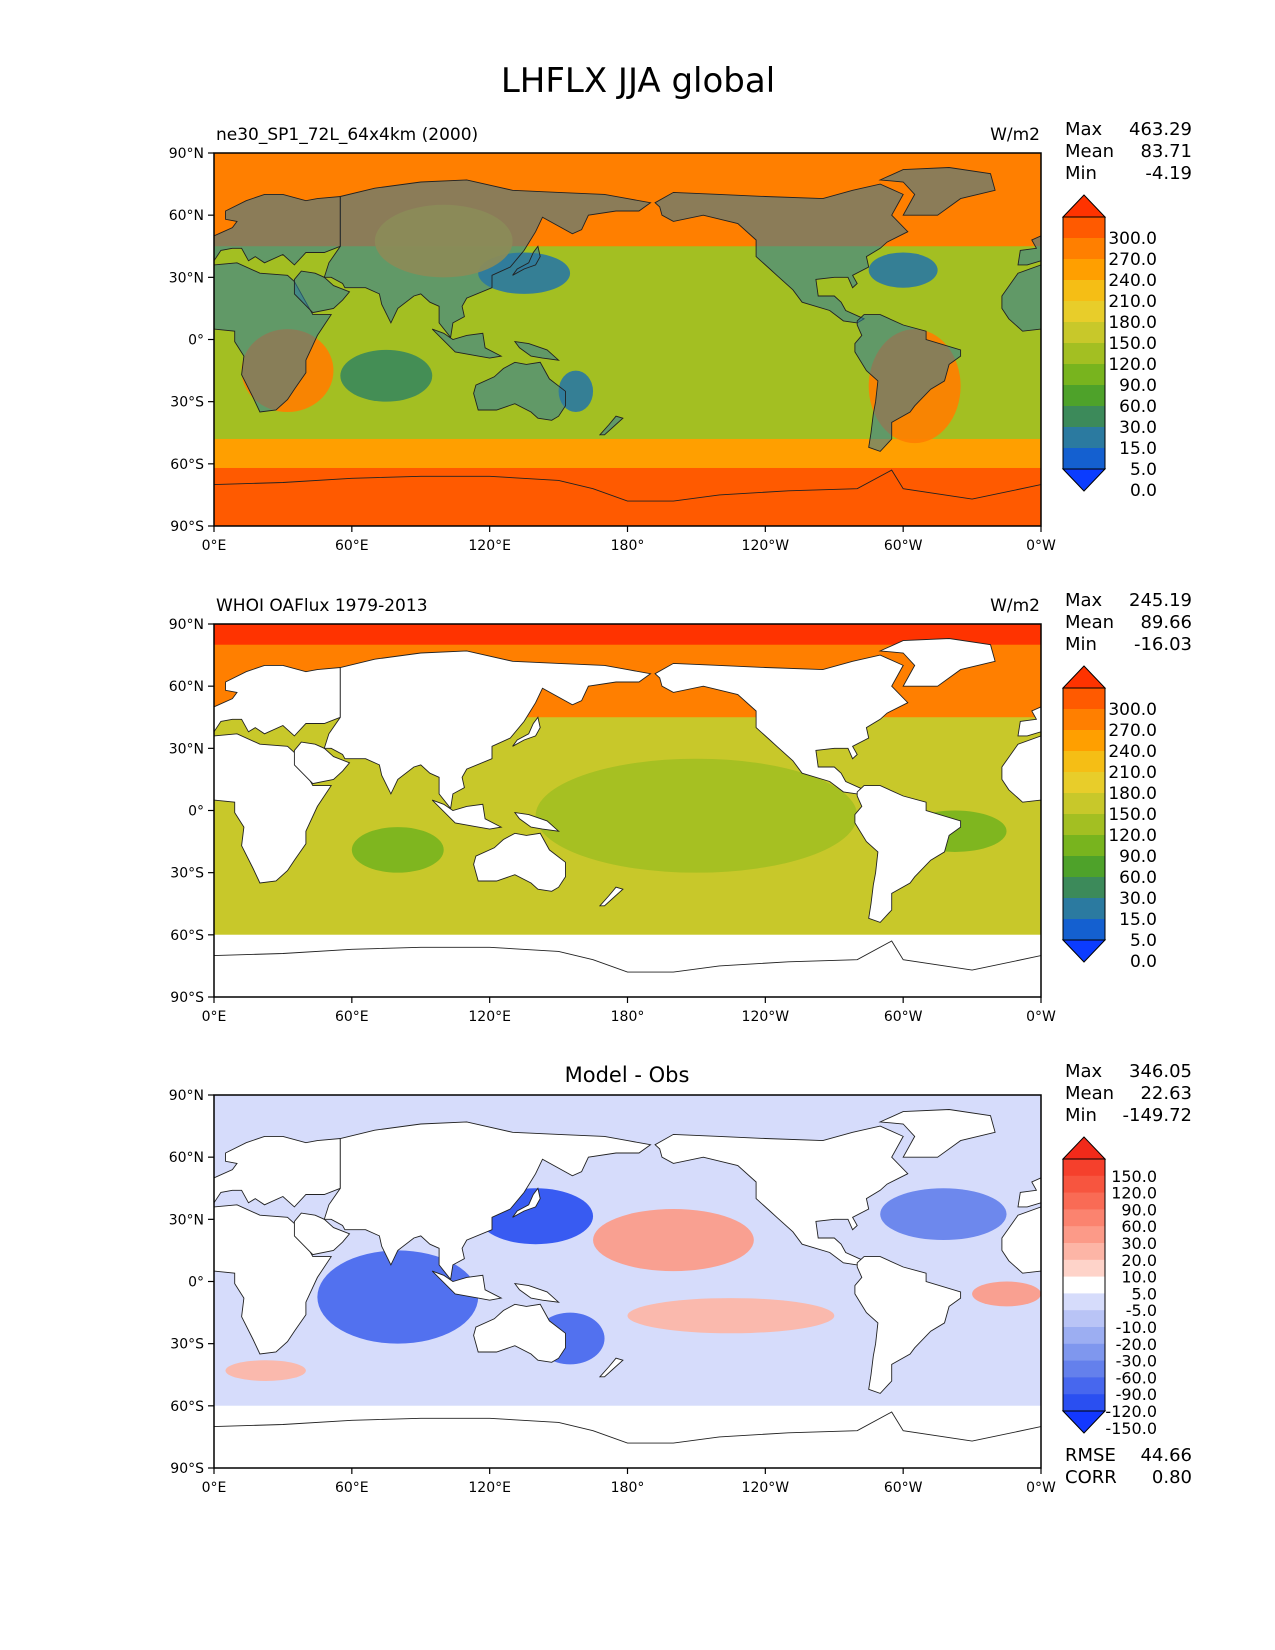  I want to click on coastline-arabia, so click(322, 763).